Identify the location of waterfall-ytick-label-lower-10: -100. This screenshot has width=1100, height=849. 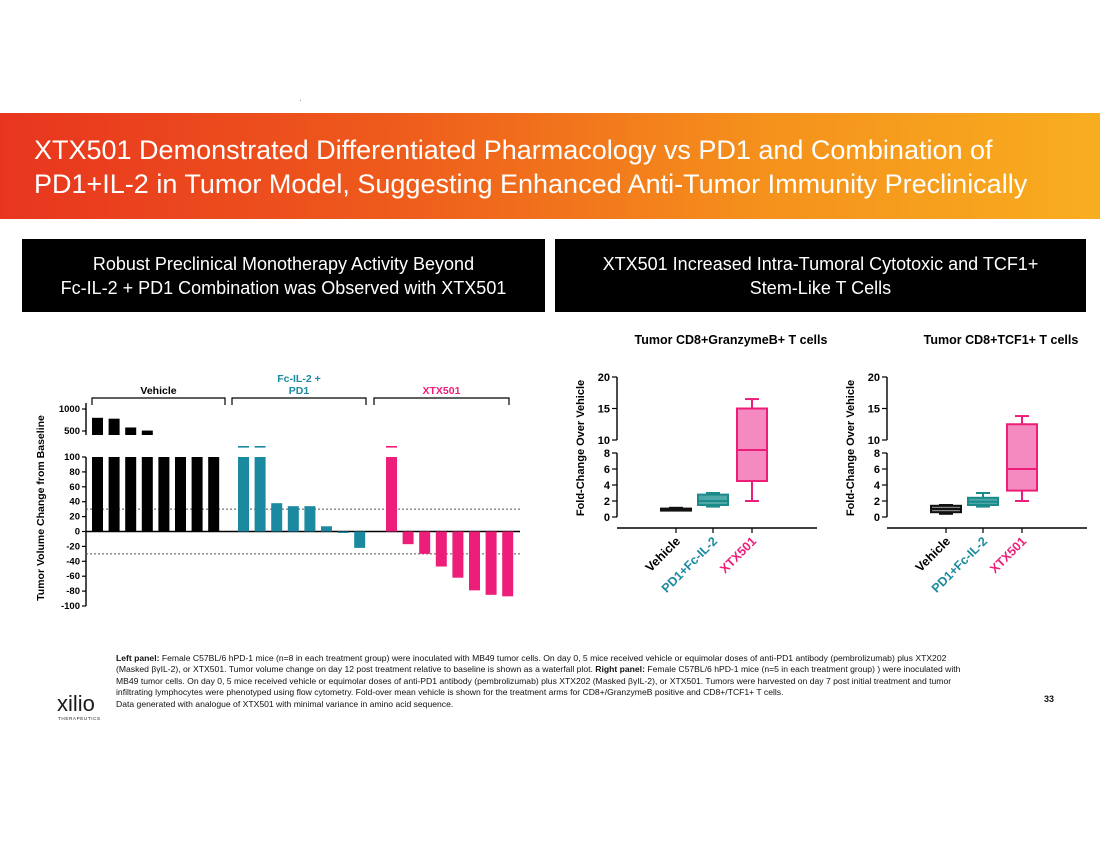
(70, 606).